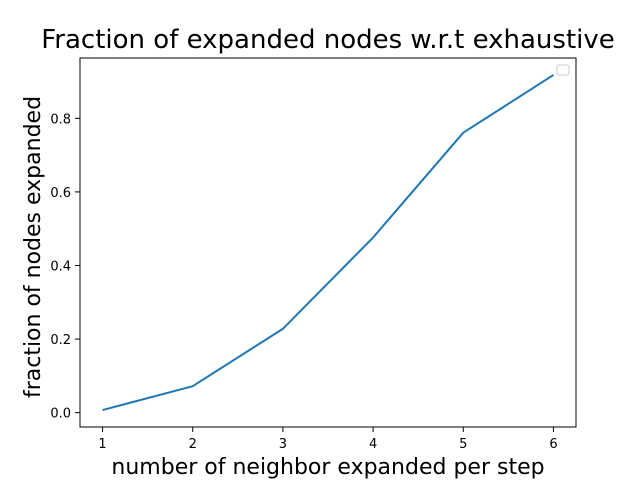 The height and width of the screenshot is (480, 640). Describe the element at coordinates (283, 444) in the screenshot. I see `x-tick-label: 3` at that location.